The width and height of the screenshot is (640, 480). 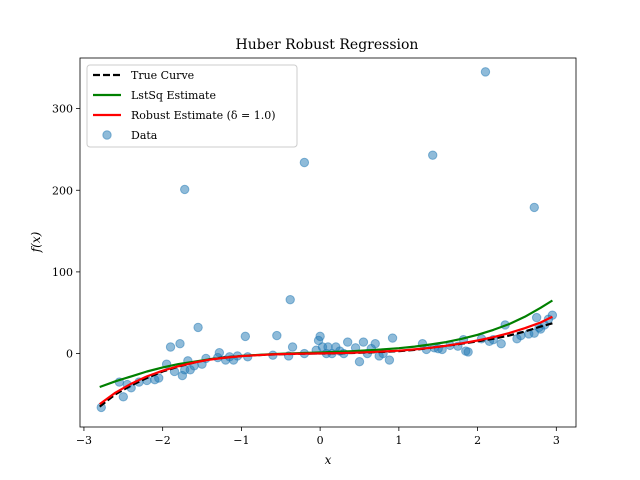 I want to click on x-tick-label: −2, so click(x=163, y=440).